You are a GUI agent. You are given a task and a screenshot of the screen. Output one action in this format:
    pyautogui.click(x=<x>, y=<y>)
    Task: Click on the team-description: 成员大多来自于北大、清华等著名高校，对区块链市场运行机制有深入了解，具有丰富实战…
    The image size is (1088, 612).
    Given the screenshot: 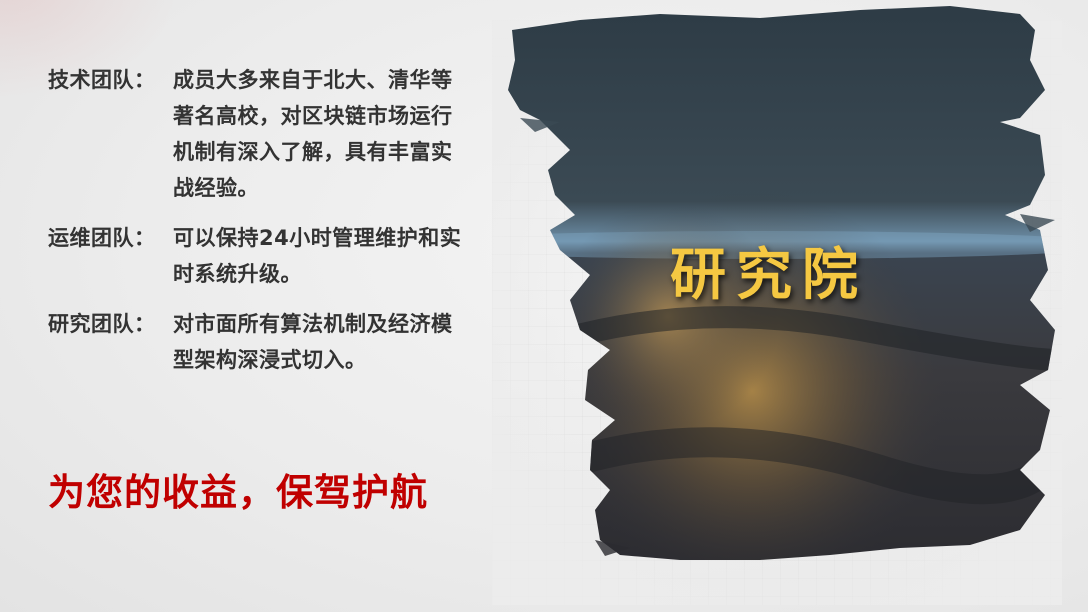 What is the action you would take?
    pyautogui.click(x=313, y=134)
    